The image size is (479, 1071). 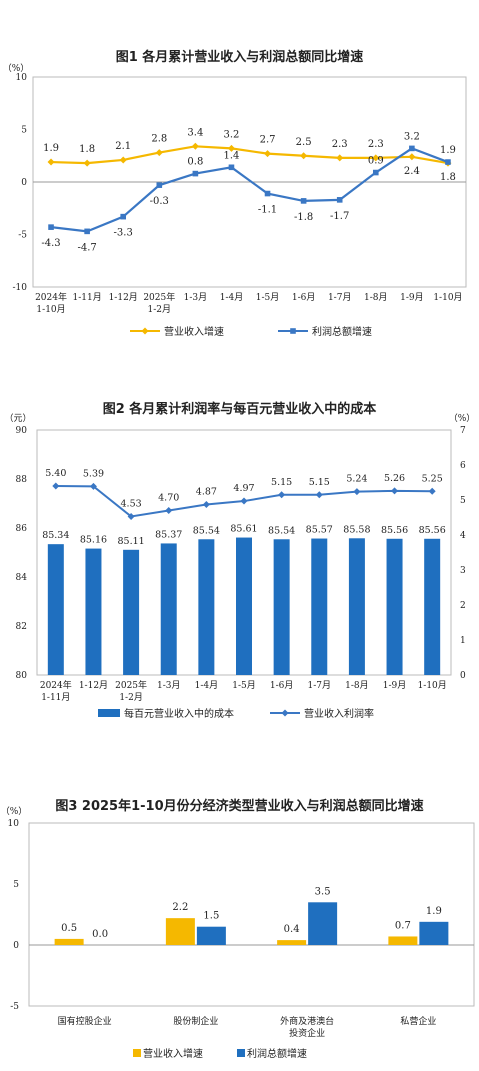 What do you see at coordinates (159, 139) in the screenshot?
I see `data-label: 2.8` at bounding box center [159, 139].